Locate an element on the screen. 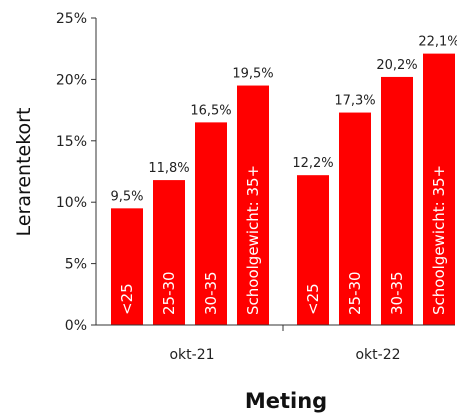 The image size is (457, 420). data-label: 22,1% is located at coordinates (437, 42).